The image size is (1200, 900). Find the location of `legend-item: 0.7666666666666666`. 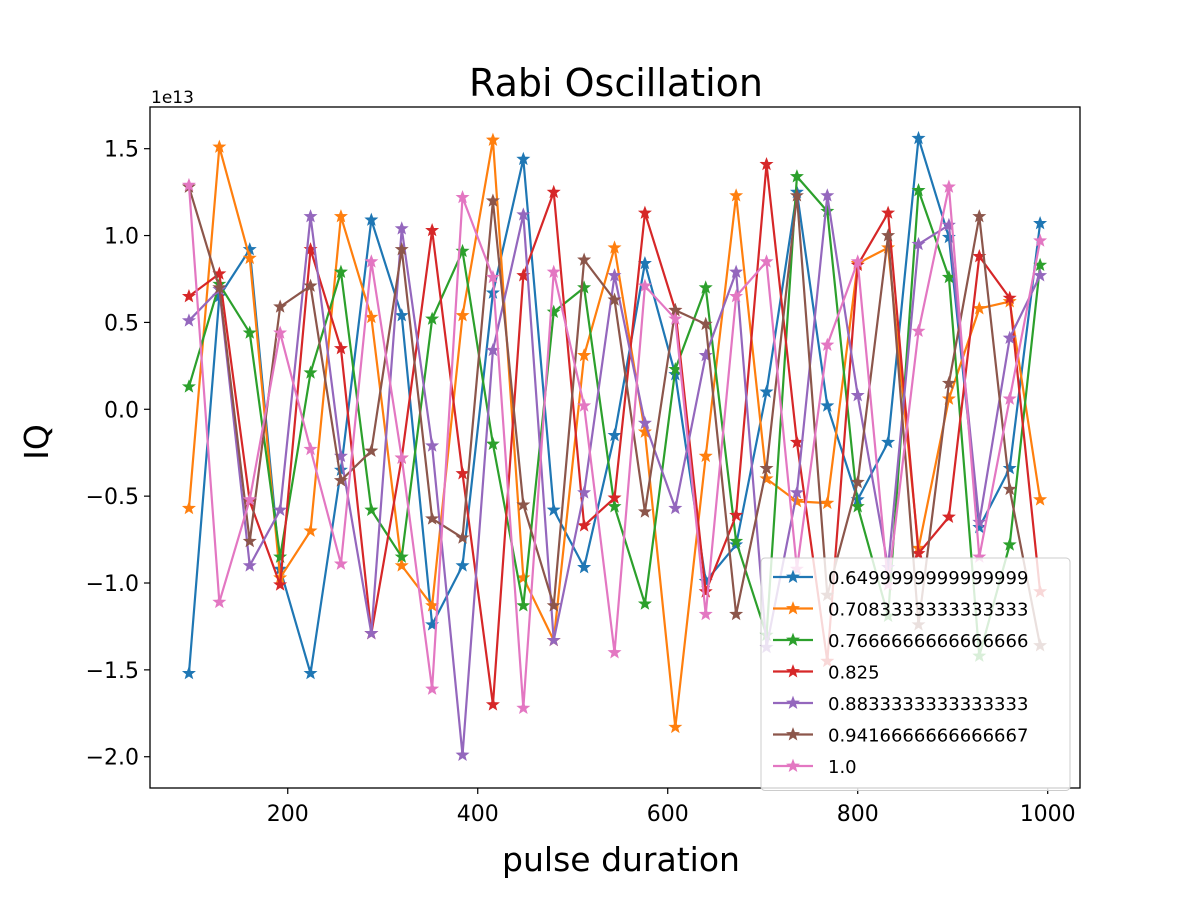

legend-item: 0.7666666666666666 is located at coordinates (900, 641).